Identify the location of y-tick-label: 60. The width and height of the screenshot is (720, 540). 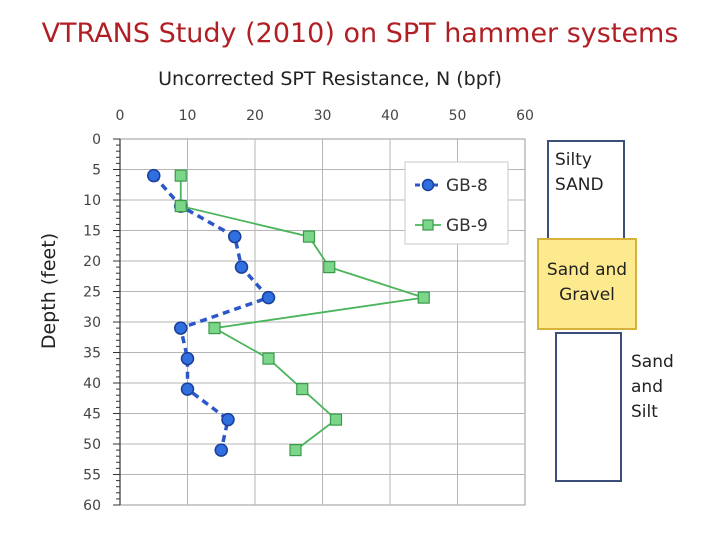
(92, 506).